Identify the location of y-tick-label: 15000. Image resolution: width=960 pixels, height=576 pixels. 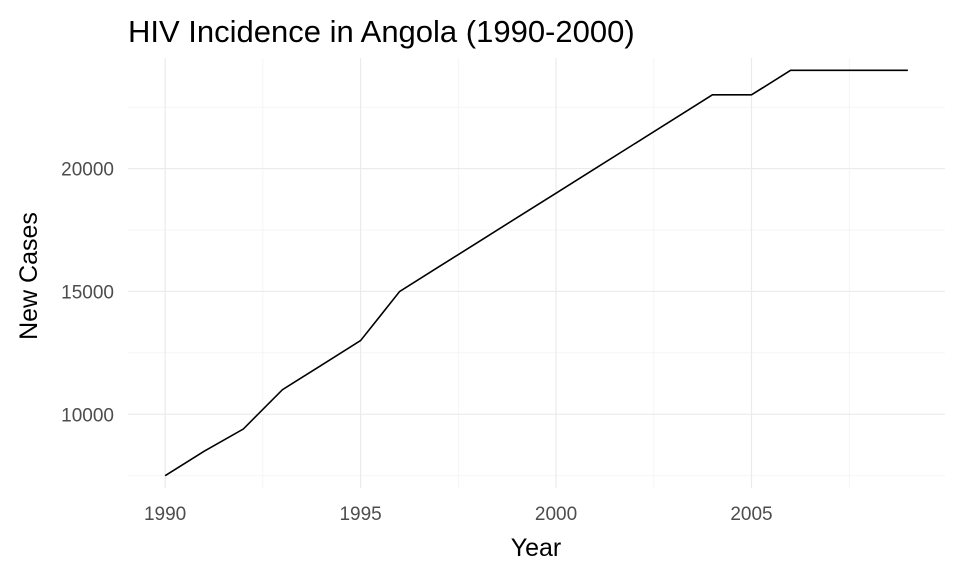
(87, 292).